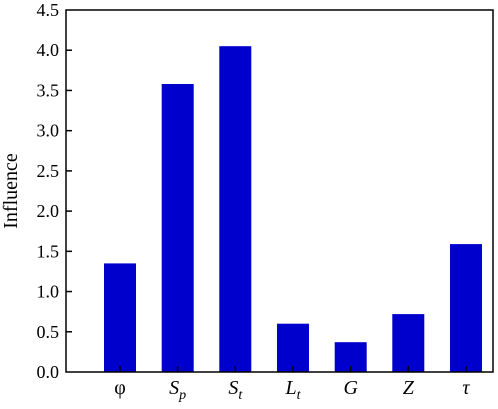 The height and width of the screenshot is (409, 498). What do you see at coordinates (48, 251) in the screenshot?
I see `y-tick-label: 1.5` at bounding box center [48, 251].